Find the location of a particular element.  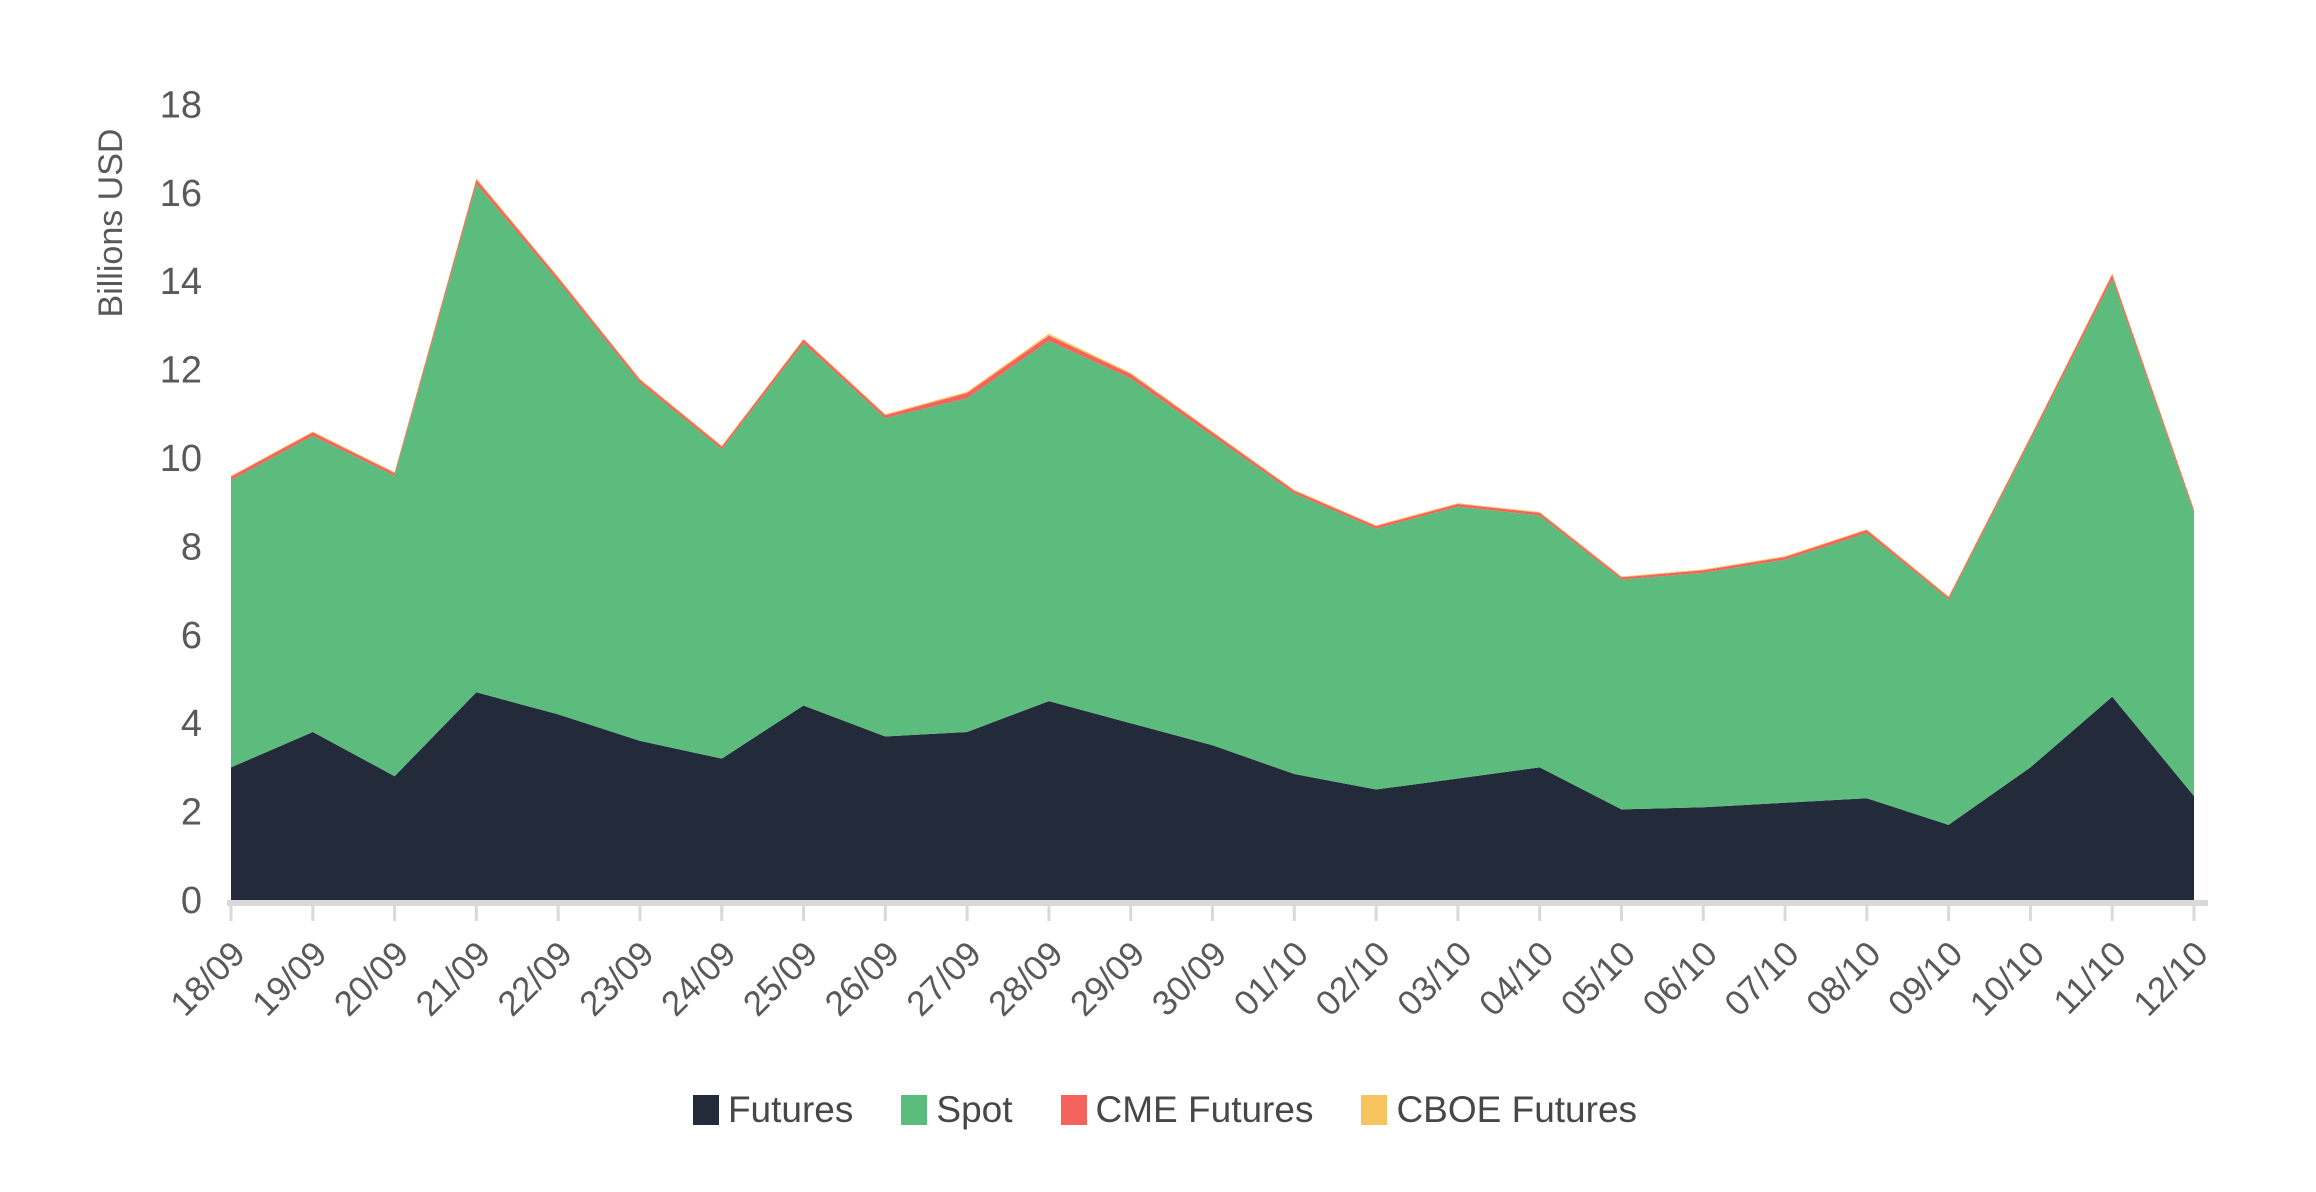

legend-label-futures: Futures is located at coordinates (790, 1109).